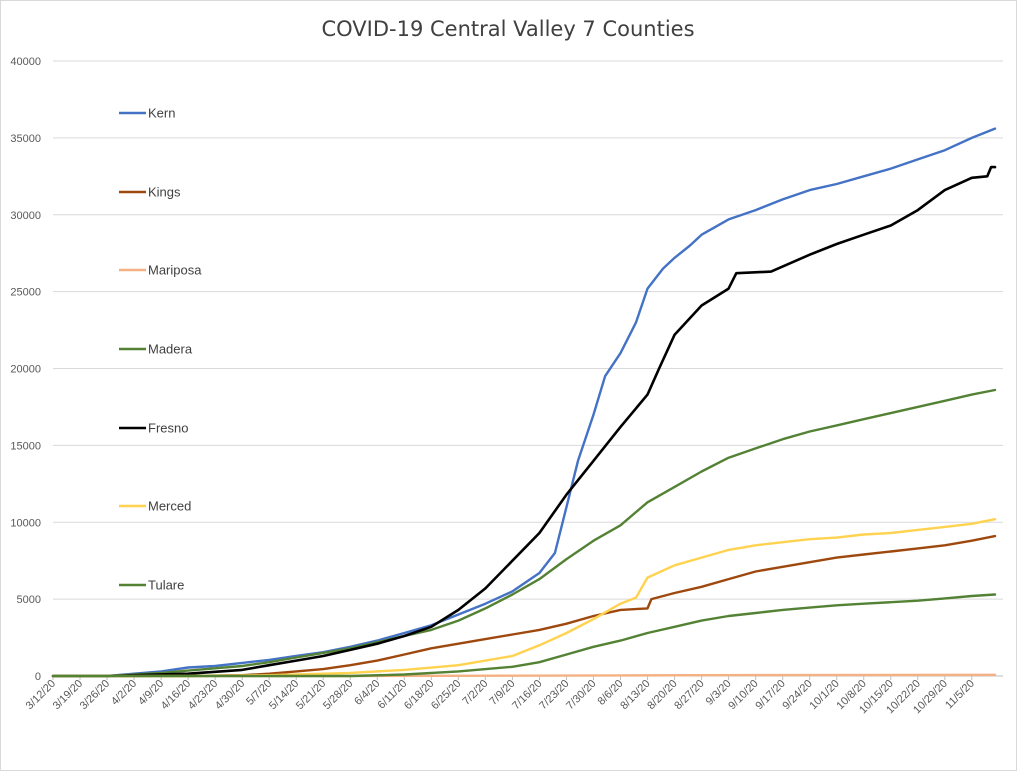  I want to click on legend-item-tulare: Tulare, so click(151, 585).